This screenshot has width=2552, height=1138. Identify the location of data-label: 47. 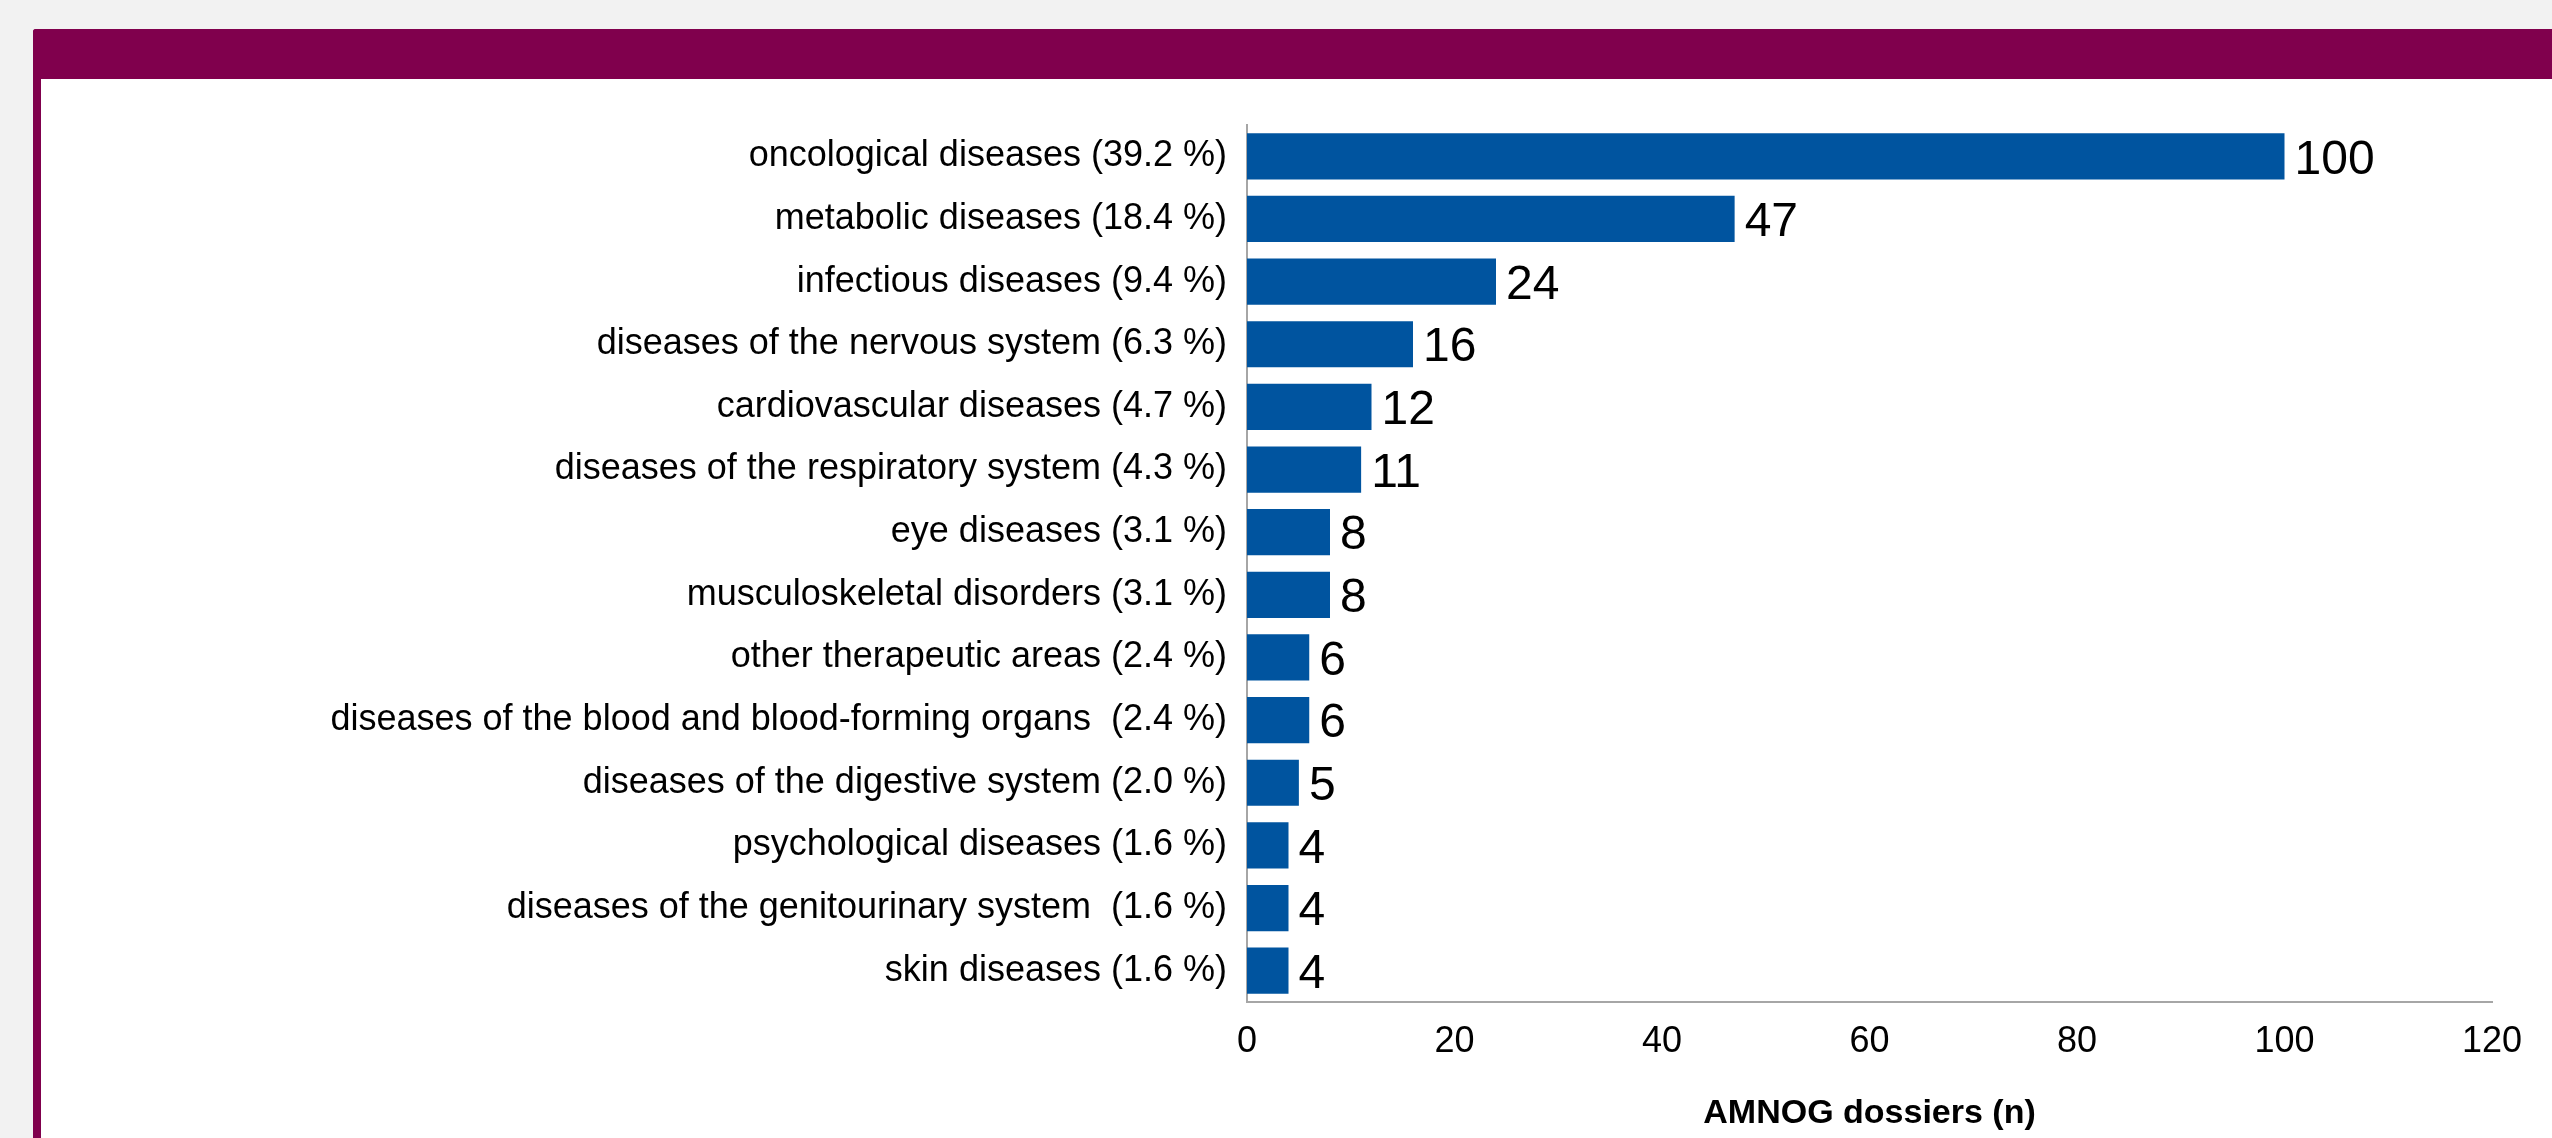
(1771, 220).